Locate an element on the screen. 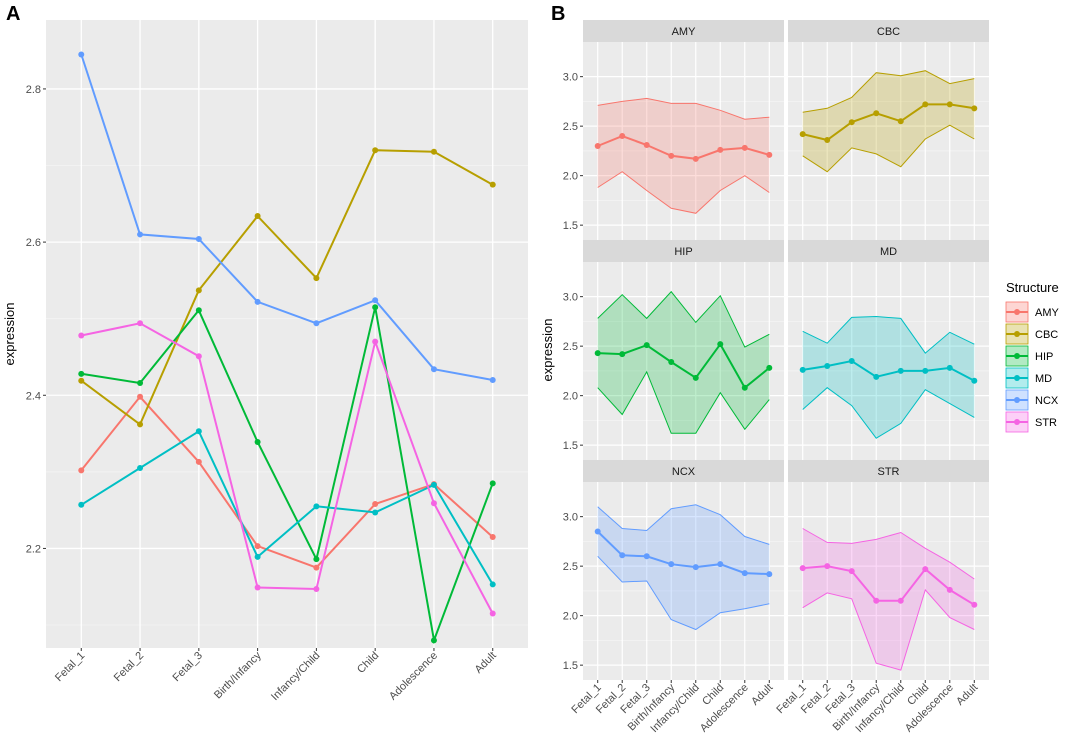 The height and width of the screenshot is (737, 1065). panel-a-ytick-label: 2.2 is located at coordinates (33, 549).